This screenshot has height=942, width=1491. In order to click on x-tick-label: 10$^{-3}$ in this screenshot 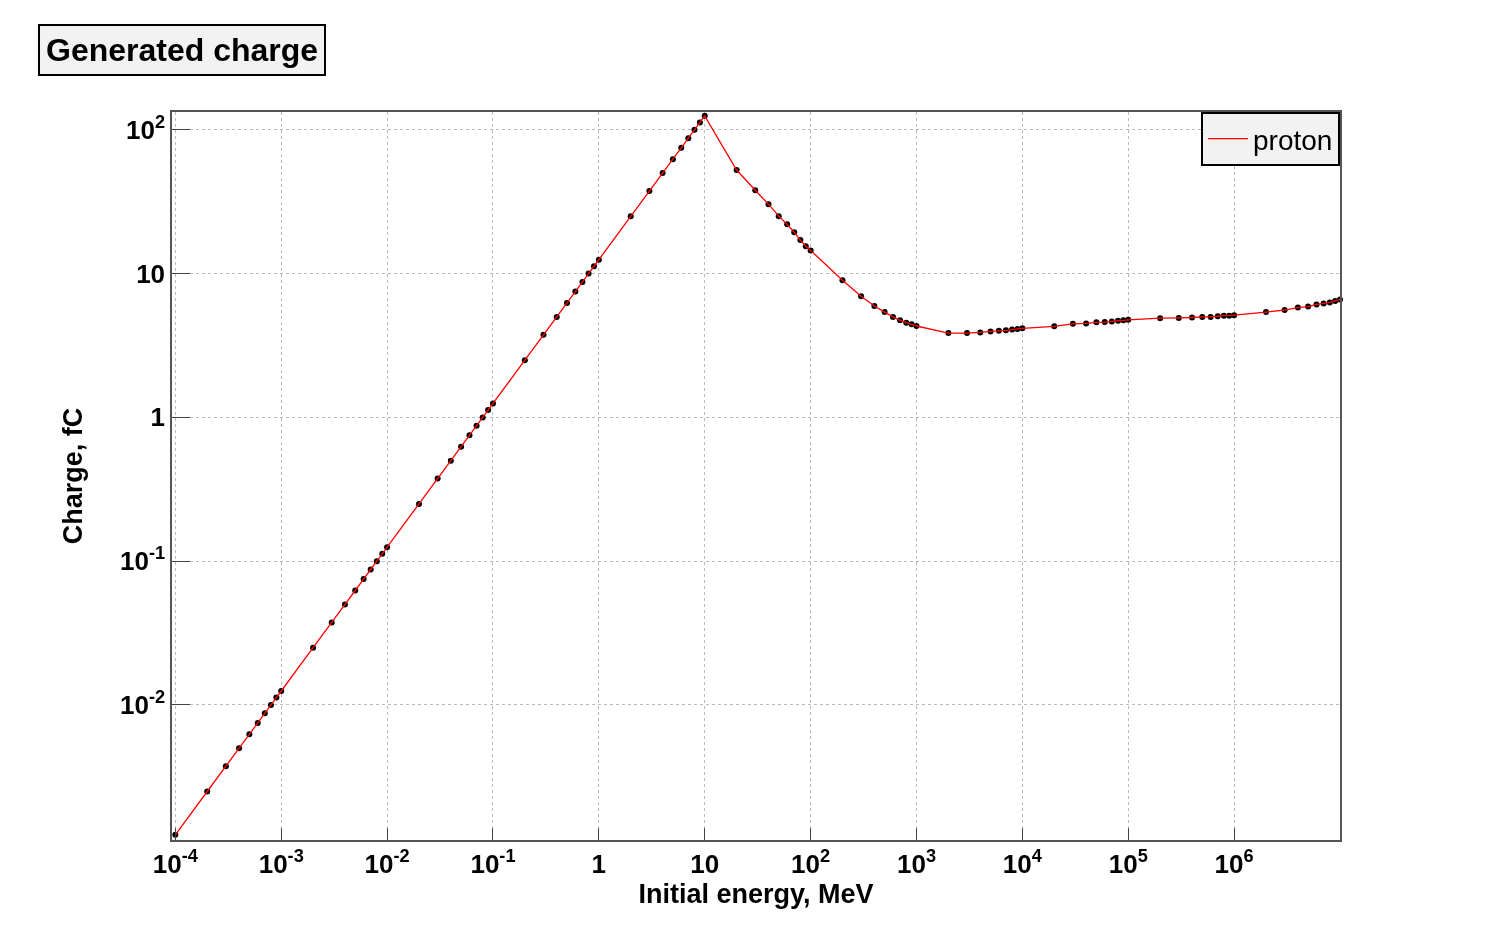, I will do `click(281, 862)`.